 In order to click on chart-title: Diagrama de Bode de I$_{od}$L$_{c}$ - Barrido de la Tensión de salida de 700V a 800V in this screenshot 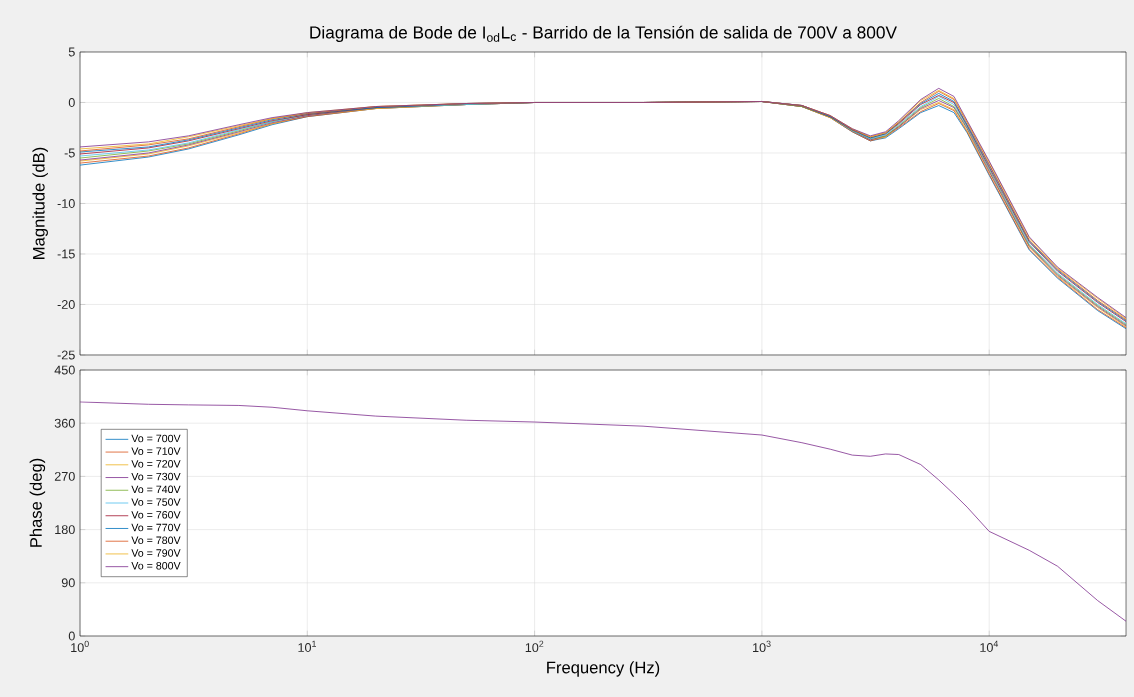, I will do `click(603, 33)`.